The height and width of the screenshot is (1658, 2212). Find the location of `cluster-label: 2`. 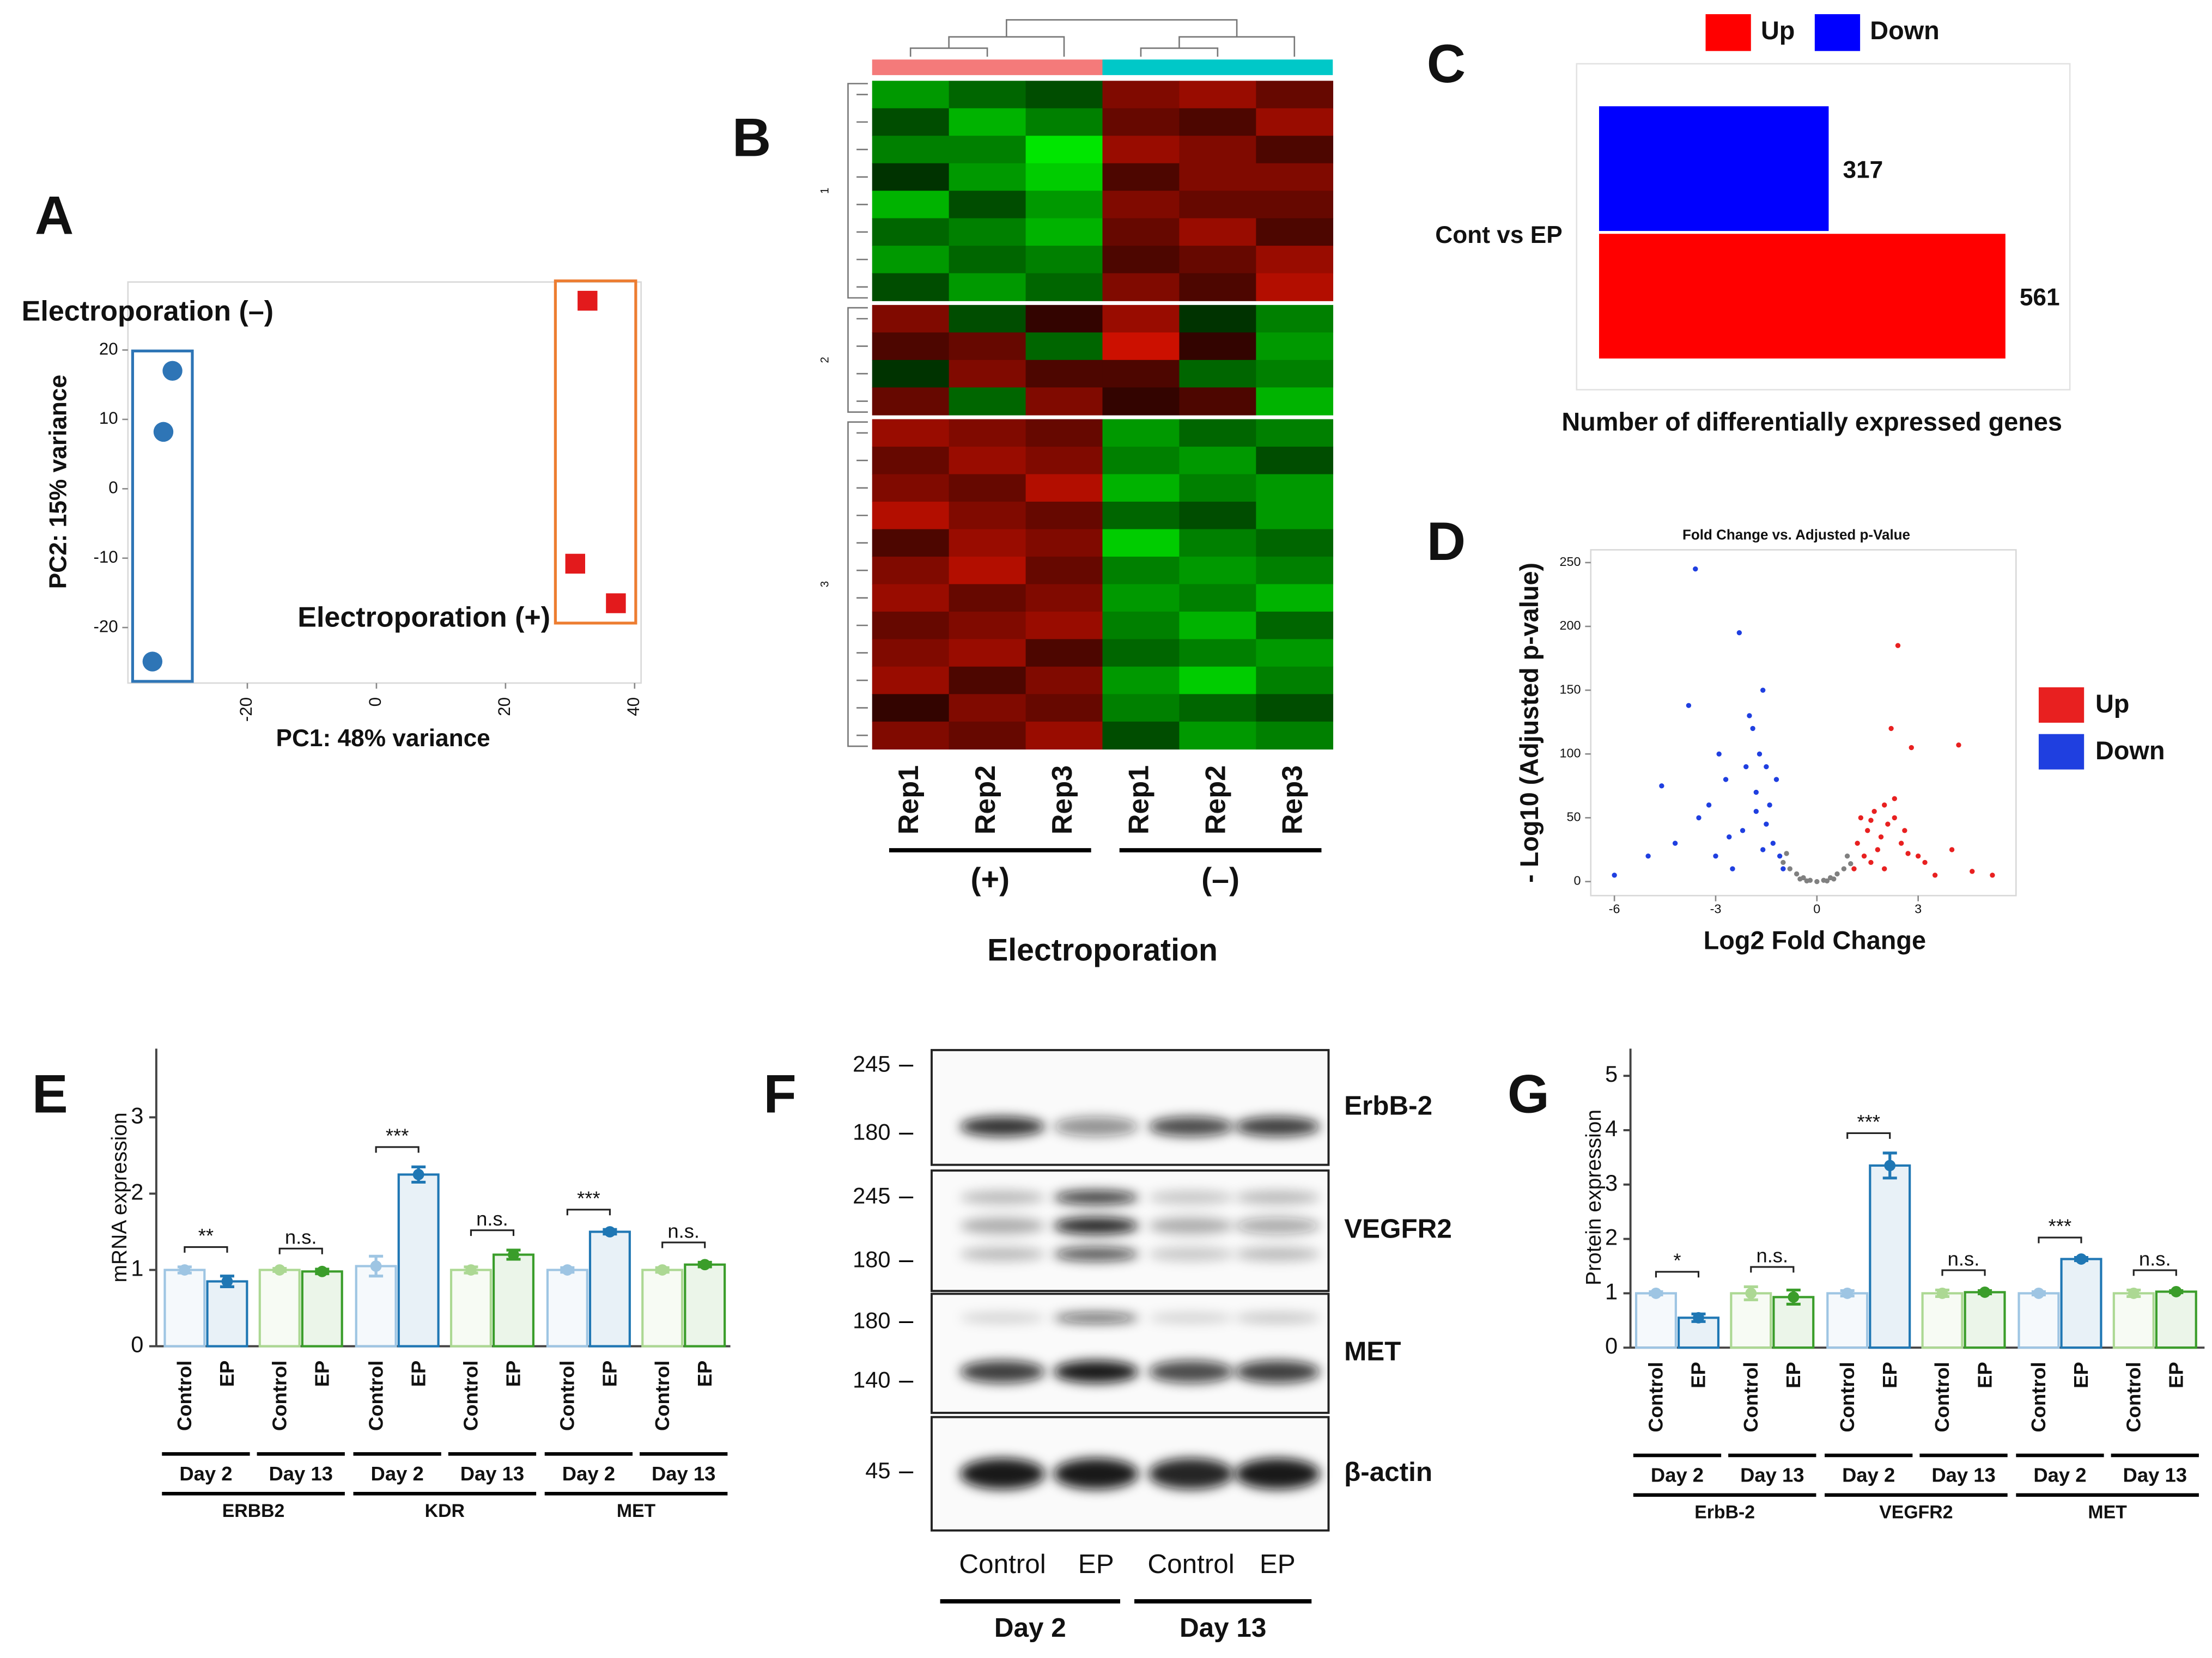

cluster-label: 2 is located at coordinates (824, 360).